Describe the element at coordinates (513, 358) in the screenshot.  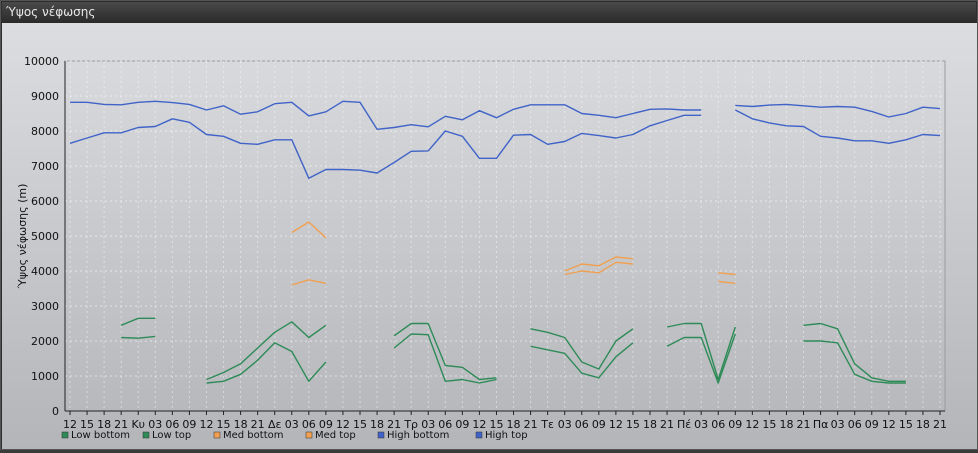
I see `series-low-bottom` at that location.